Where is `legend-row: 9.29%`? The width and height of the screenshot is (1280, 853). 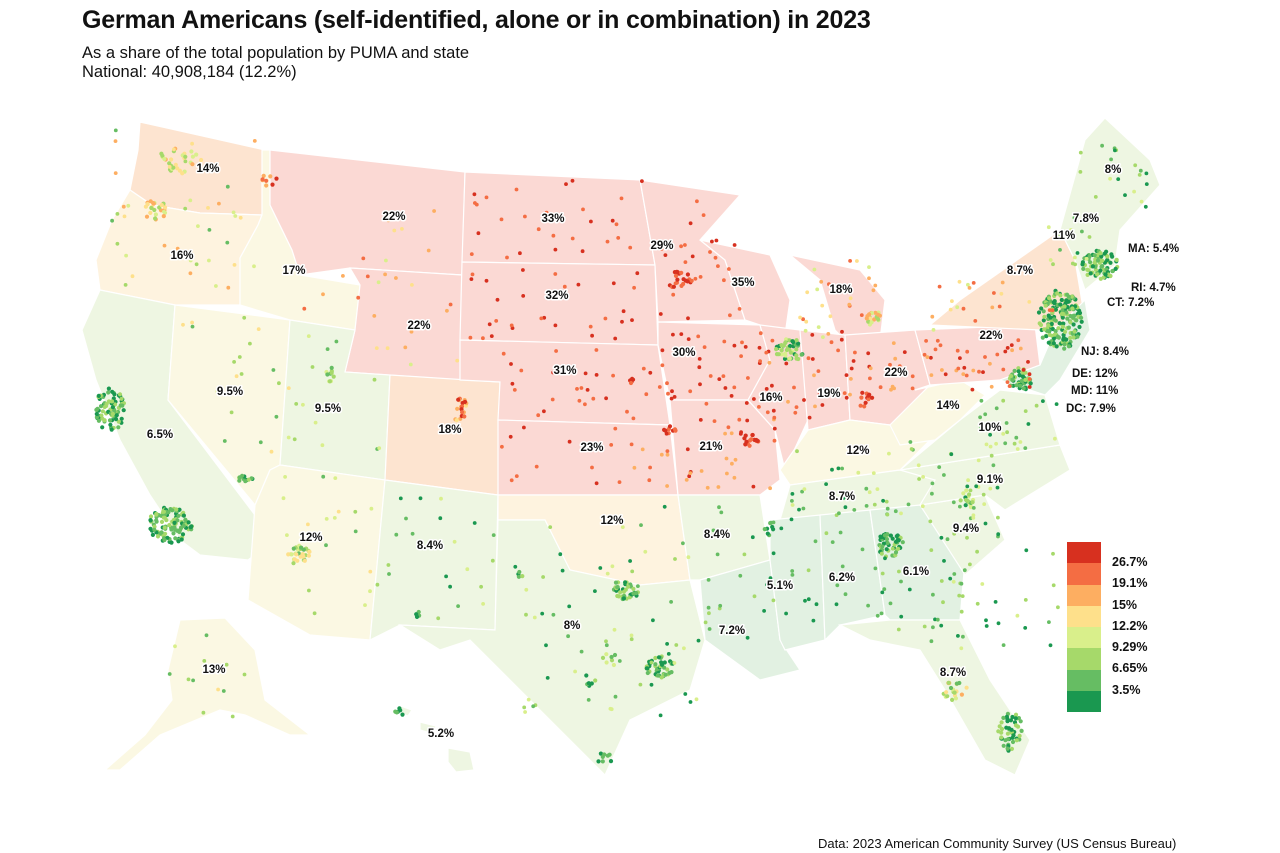 legend-row: 9.29% is located at coordinates (1127, 640).